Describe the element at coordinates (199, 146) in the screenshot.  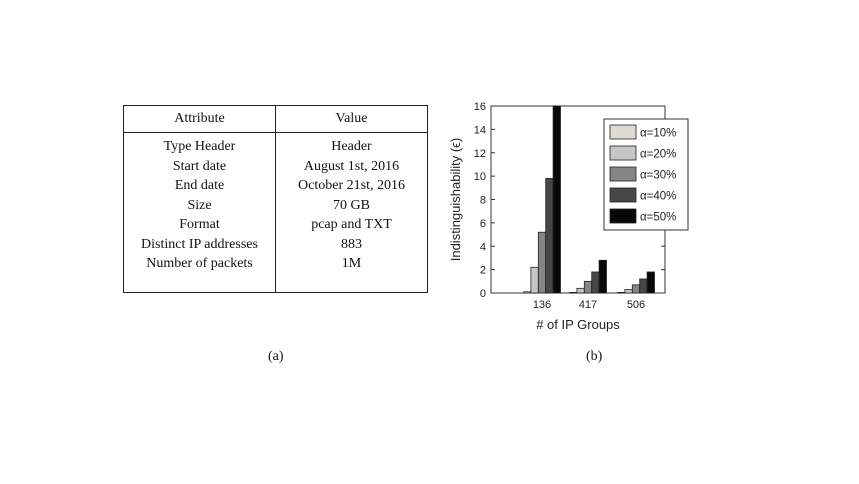
I see `table-cell-attribute: Type Header` at that location.